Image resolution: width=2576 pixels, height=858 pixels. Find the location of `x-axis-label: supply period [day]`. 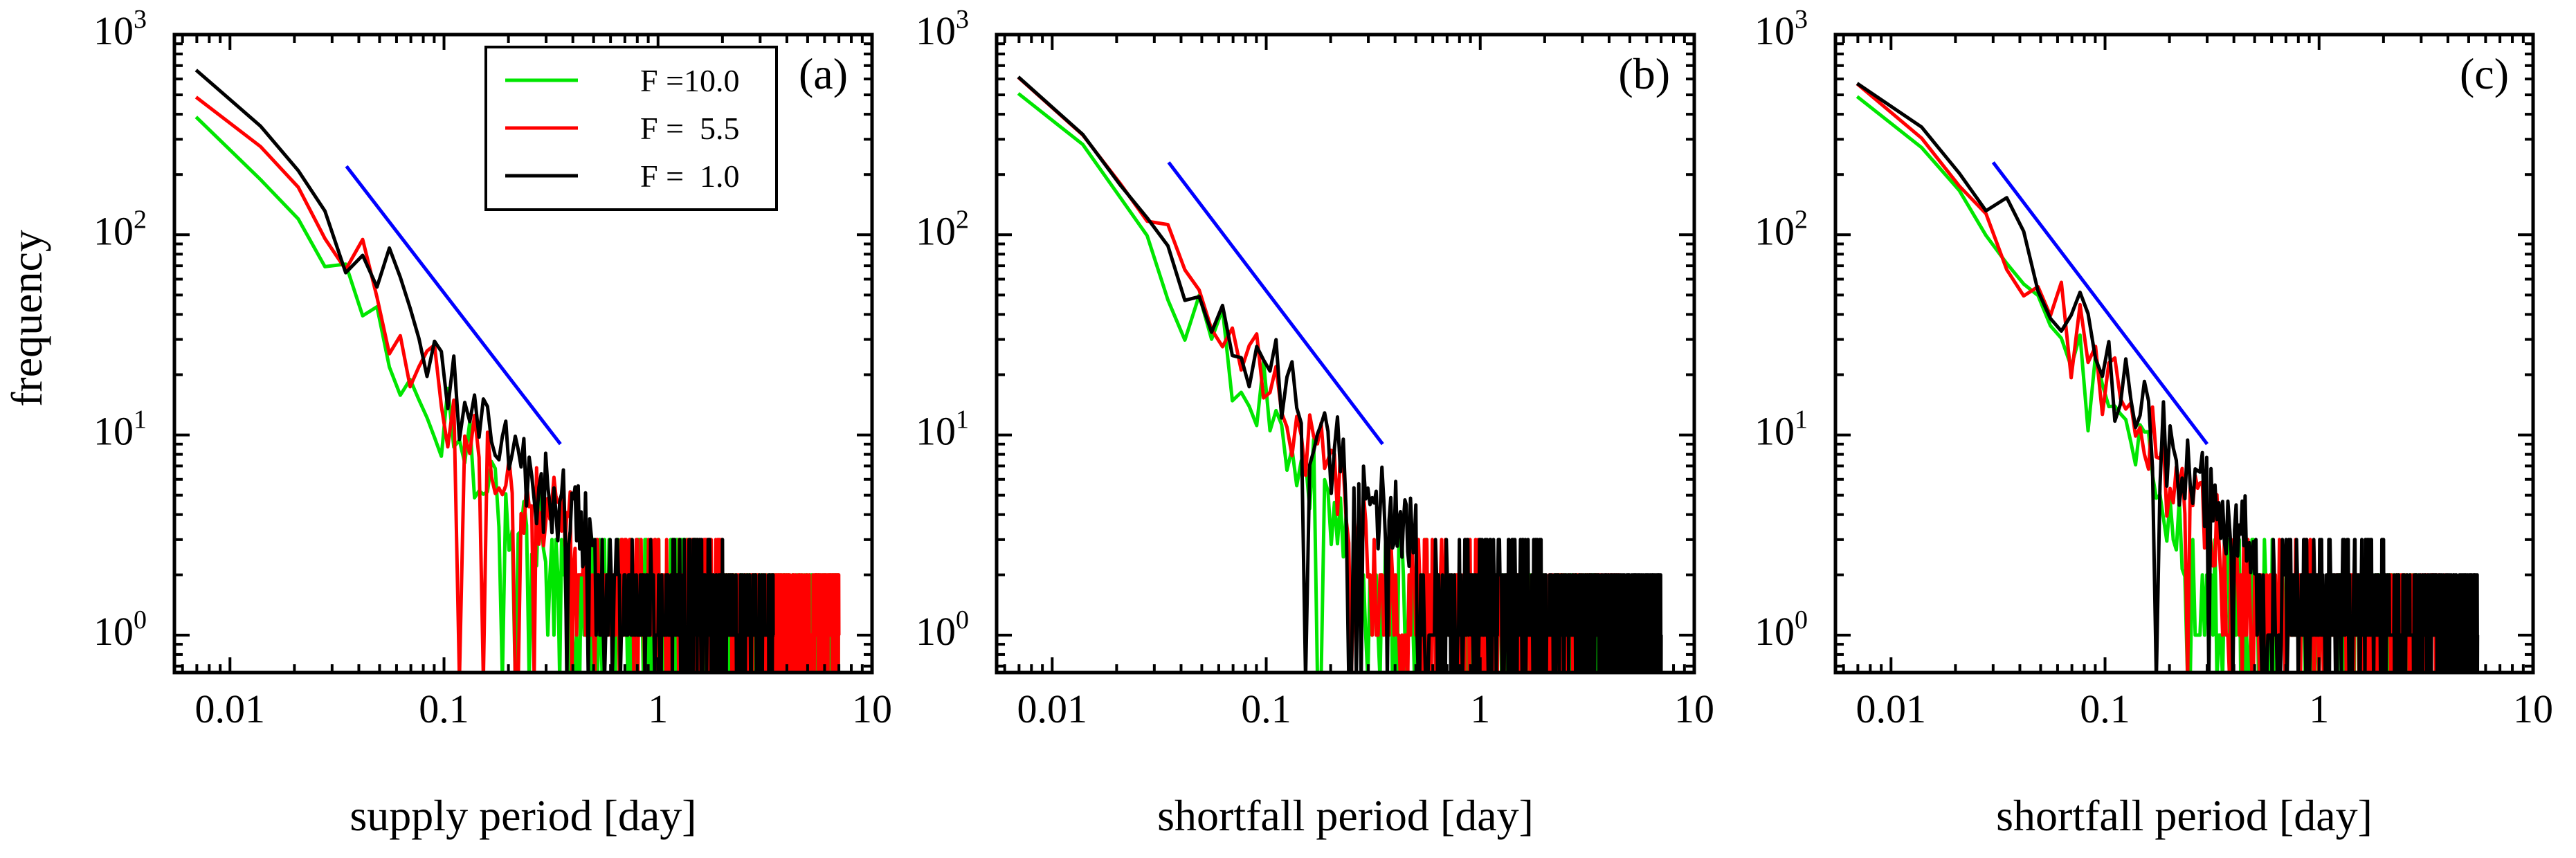

x-axis-label: supply period [day] is located at coordinates (523, 815).